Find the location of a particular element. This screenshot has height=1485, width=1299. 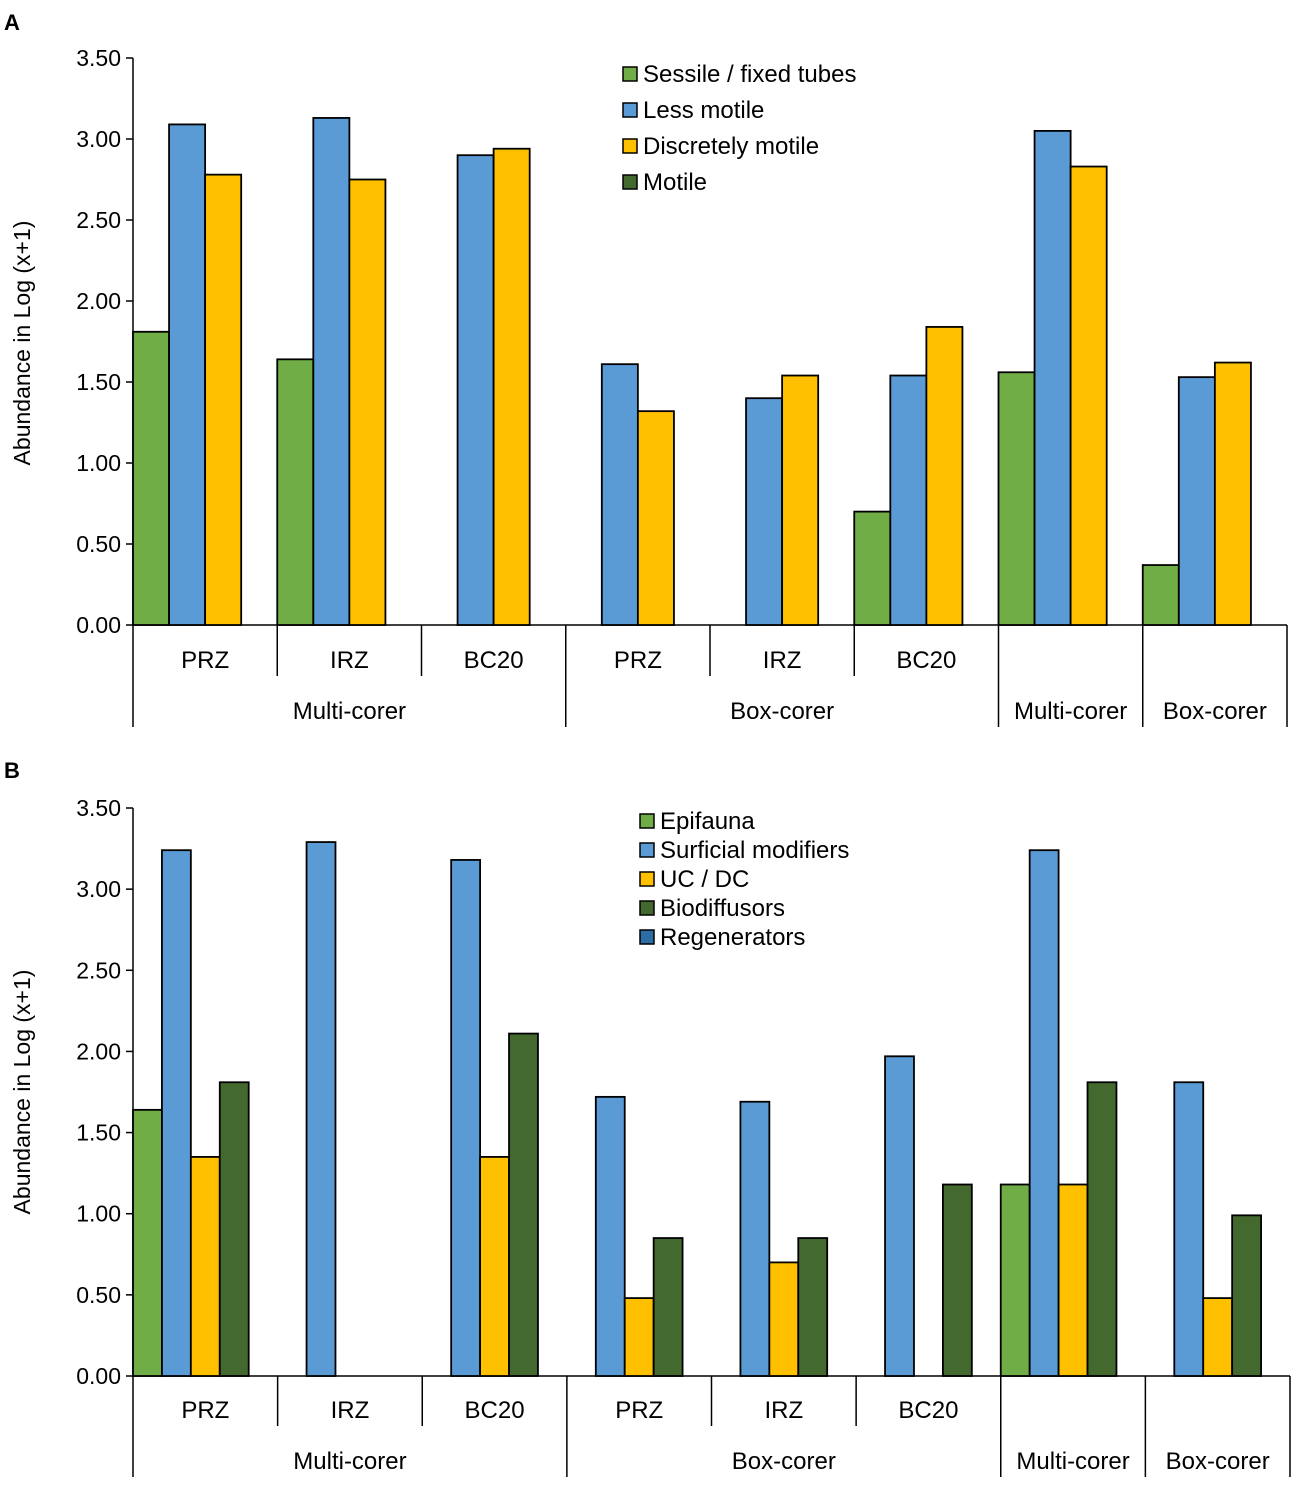

legend-label: Surficial modifiers is located at coordinates (754, 850).